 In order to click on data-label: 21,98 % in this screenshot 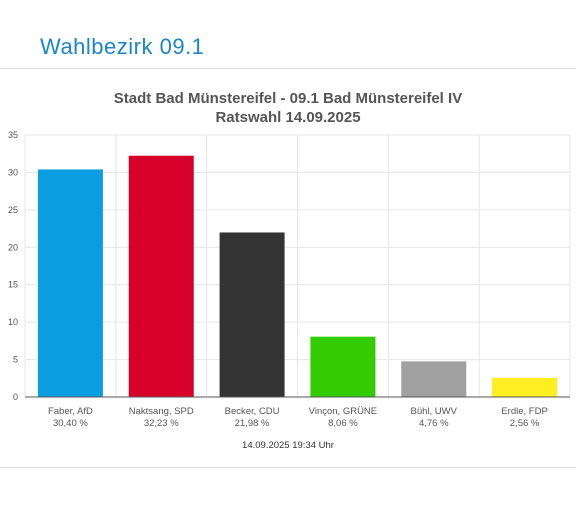, I will do `click(252, 423)`.